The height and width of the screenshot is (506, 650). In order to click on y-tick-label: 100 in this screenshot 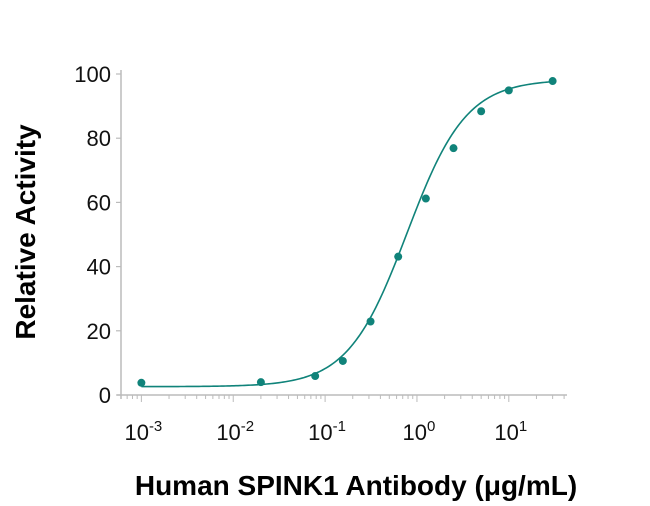, I will do `click(92, 74)`.